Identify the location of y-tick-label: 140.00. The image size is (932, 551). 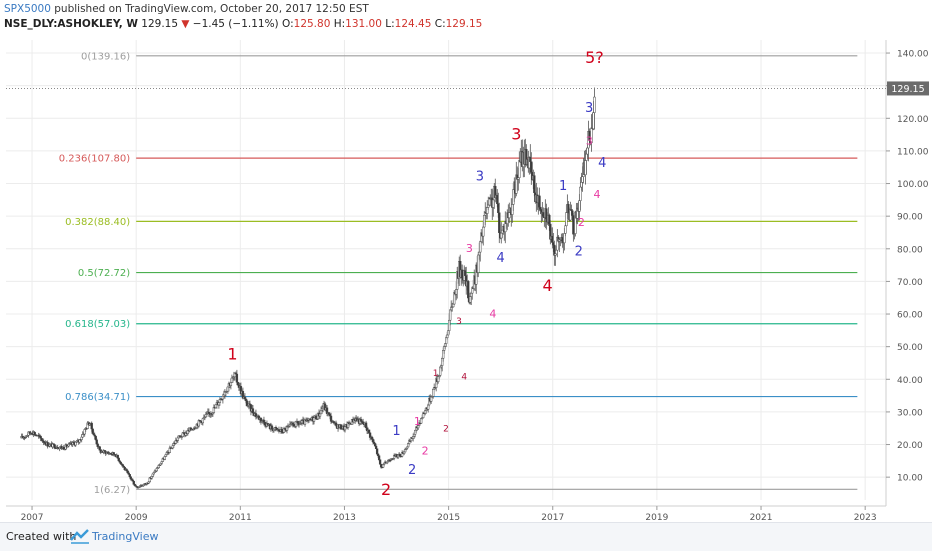
(913, 55).